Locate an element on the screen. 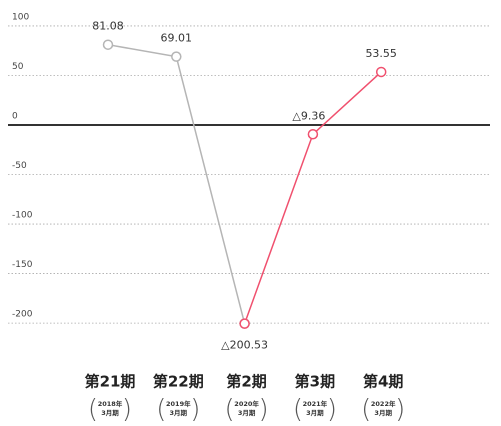 This screenshot has width=501, height=426. y-tick-label: -100 is located at coordinates (22, 216).